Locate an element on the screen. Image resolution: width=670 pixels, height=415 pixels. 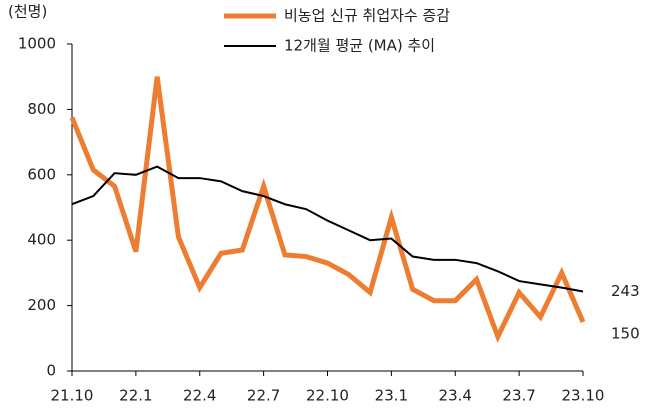
x-tick-label: 23.7 is located at coordinates (518, 396).